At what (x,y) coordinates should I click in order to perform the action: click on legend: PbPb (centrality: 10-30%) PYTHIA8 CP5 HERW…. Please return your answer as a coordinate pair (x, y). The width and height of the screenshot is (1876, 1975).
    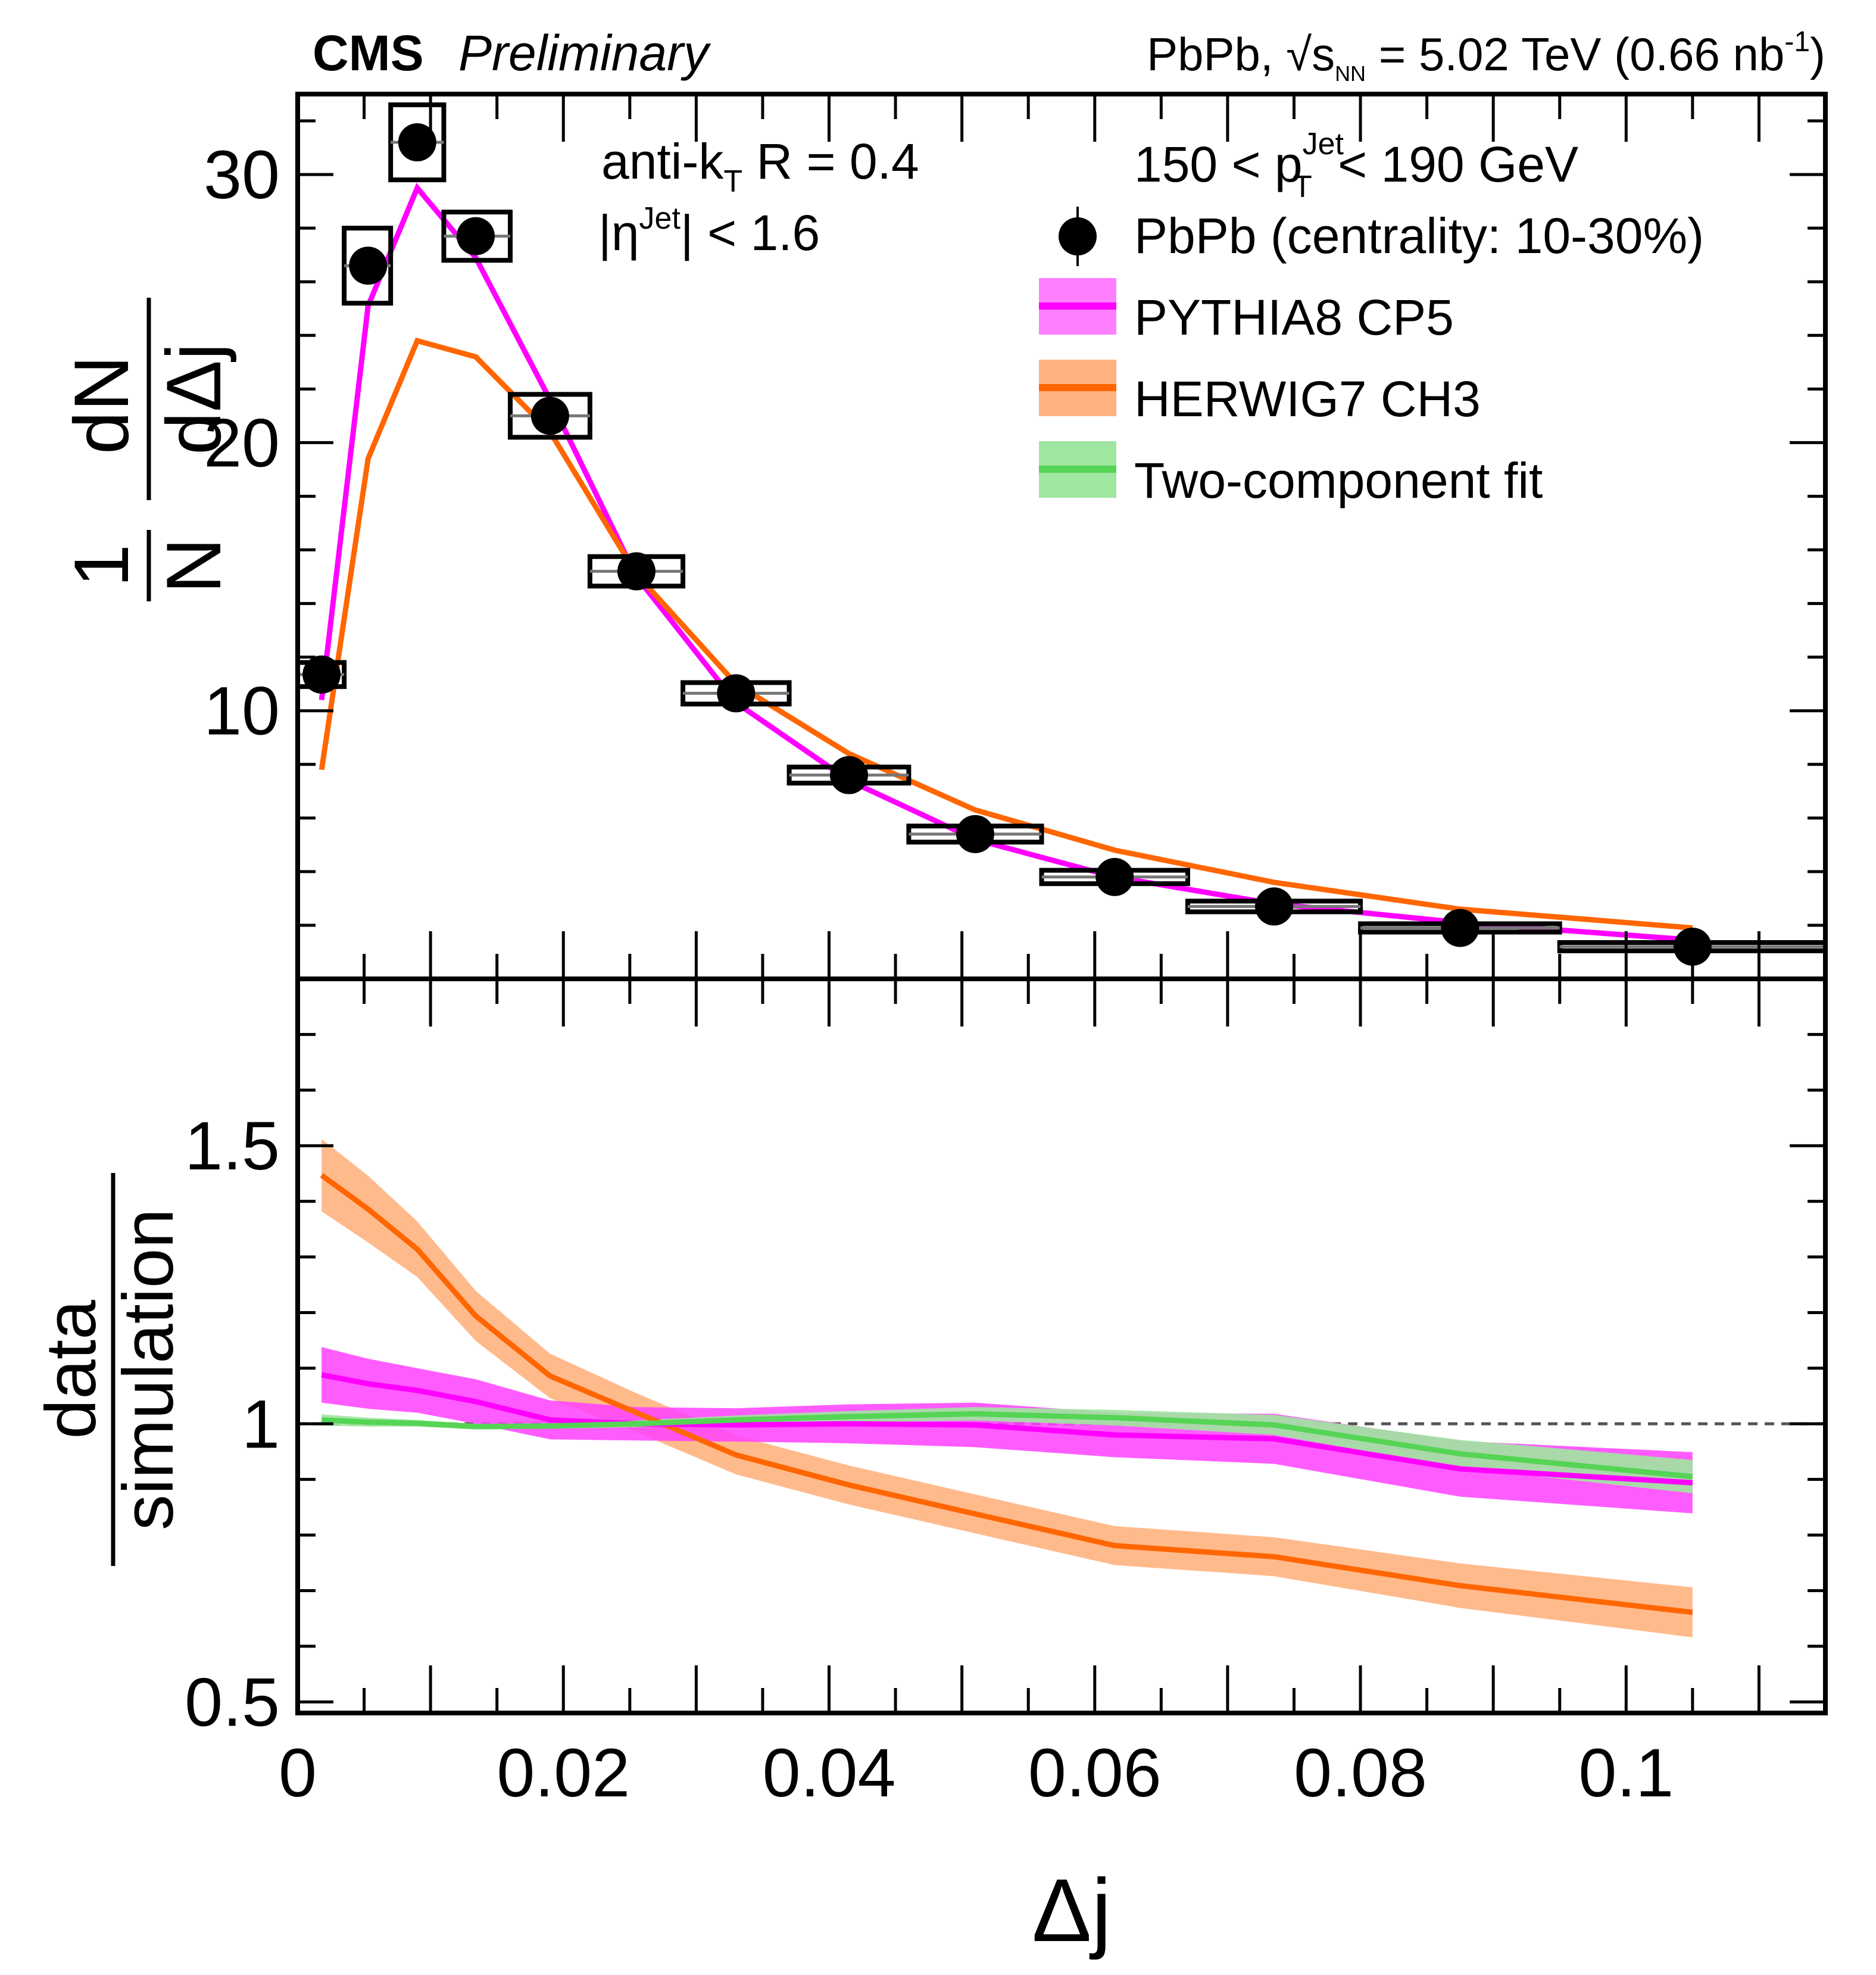
    Looking at the image, I should click on (1371, 357).